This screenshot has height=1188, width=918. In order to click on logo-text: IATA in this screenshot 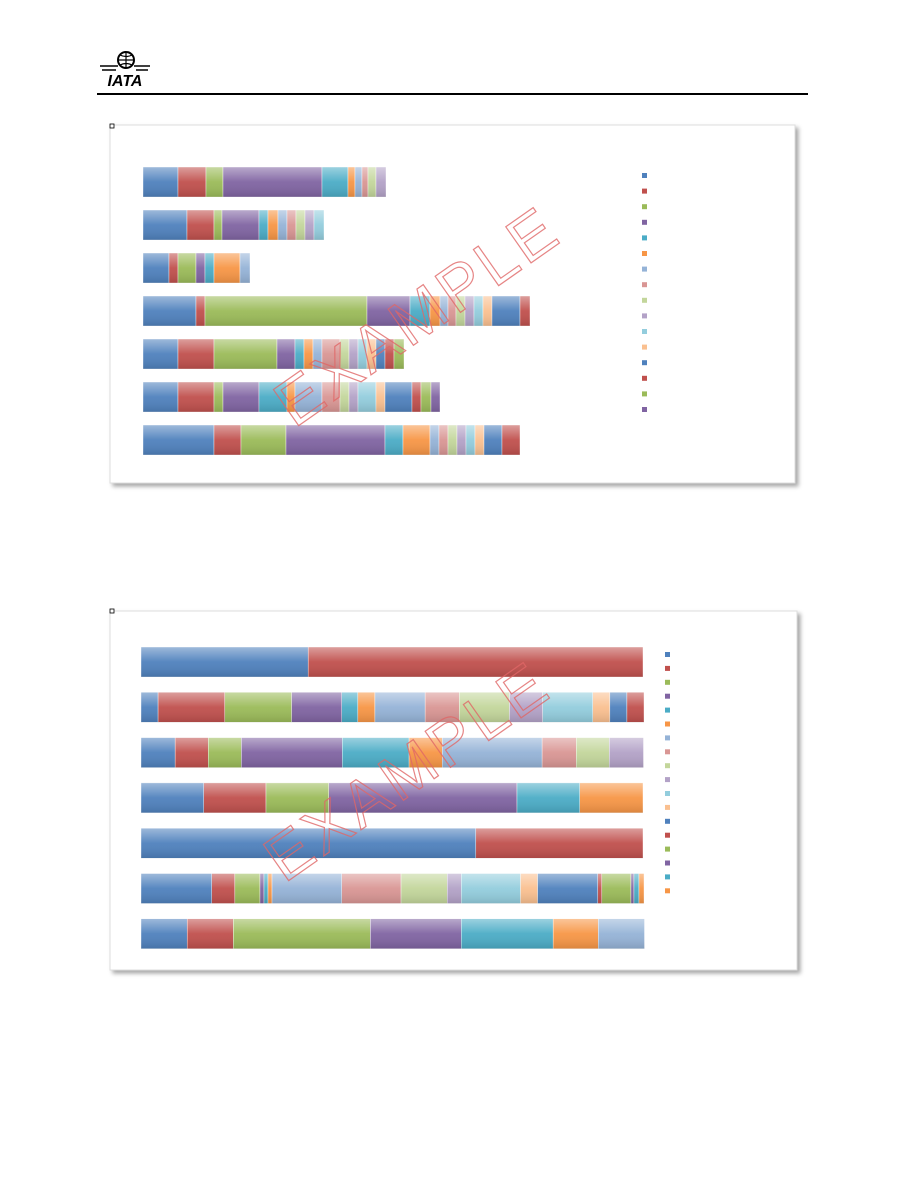, I will do `click(125, 81)`.